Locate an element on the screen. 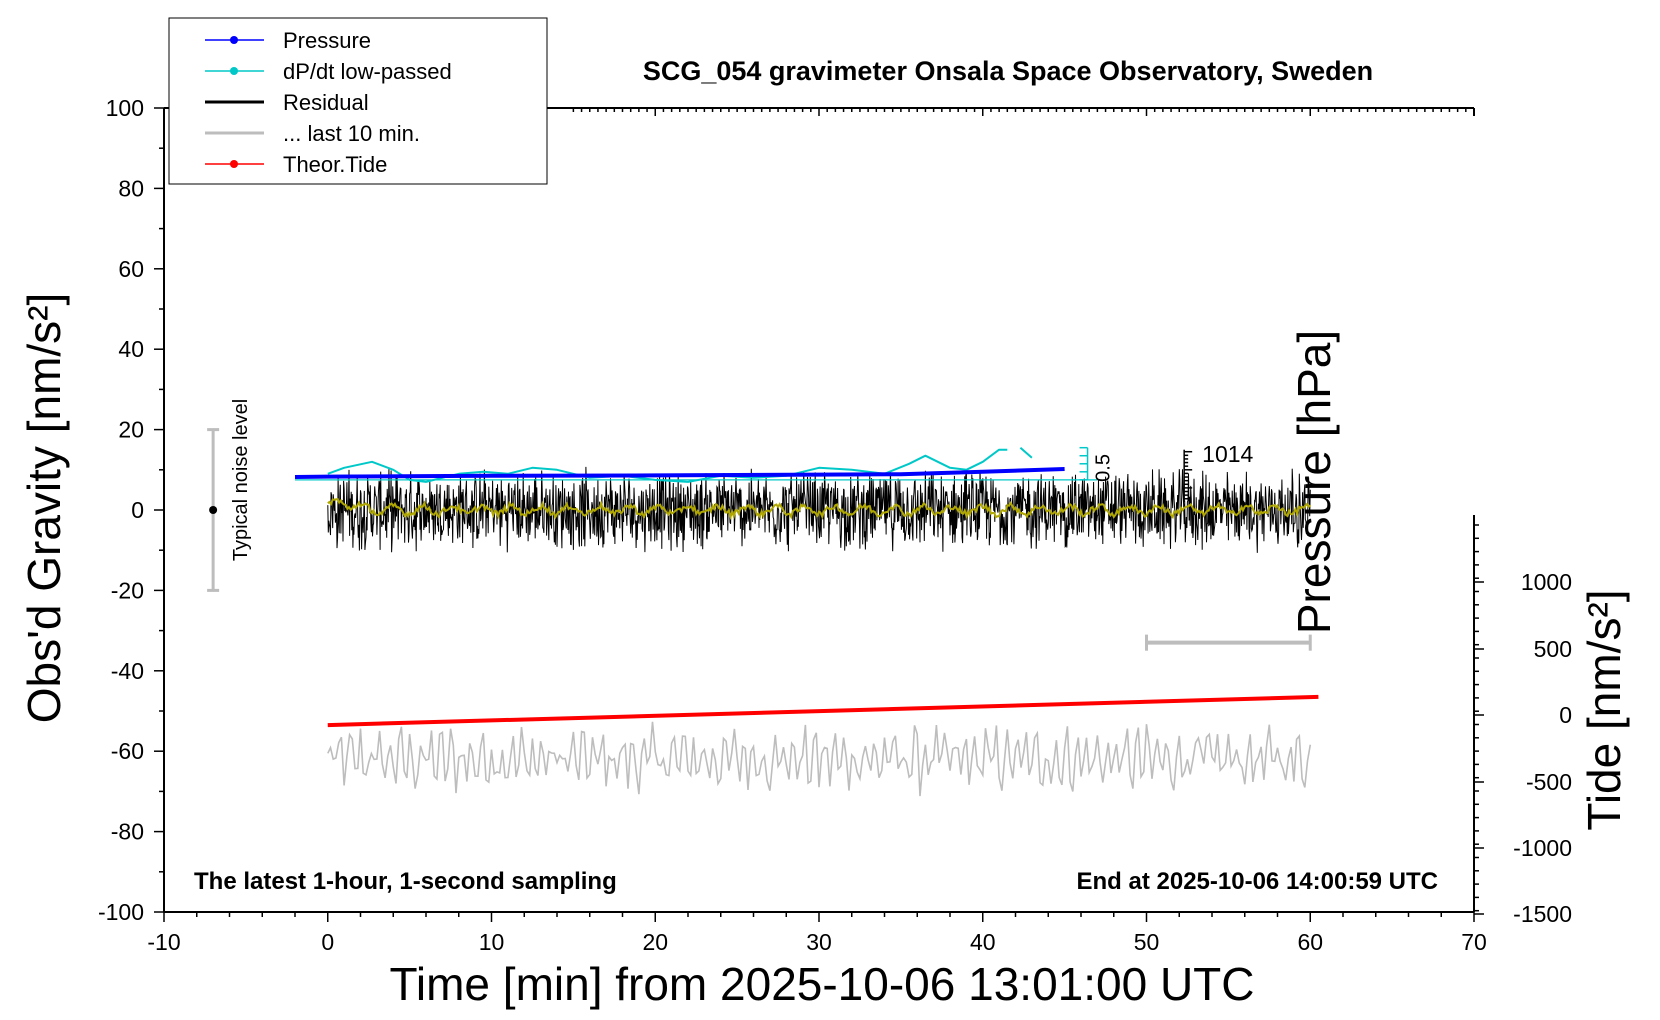 The width and height of the screenshot is (1660, 1020). y-axis-label-gravity: Obs'd Gravity [nm/s²] is located at coordinates (44, 508).